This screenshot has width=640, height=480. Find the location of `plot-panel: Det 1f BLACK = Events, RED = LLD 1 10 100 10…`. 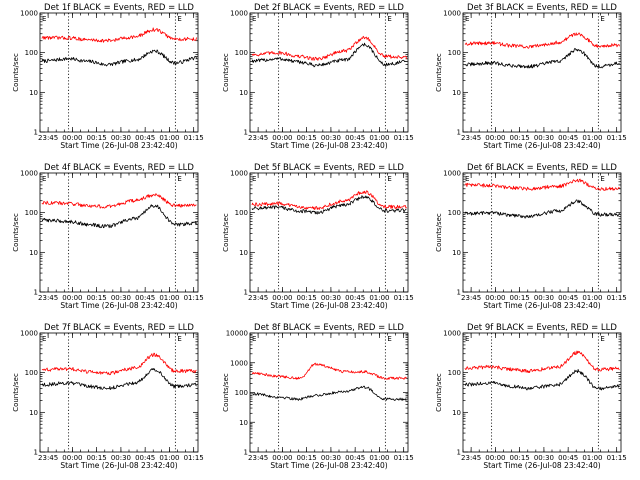

plot-panel: Det 1f BLACK = Events, RED = LLD 1 10 100 10… is located at coordinates (108, 76).